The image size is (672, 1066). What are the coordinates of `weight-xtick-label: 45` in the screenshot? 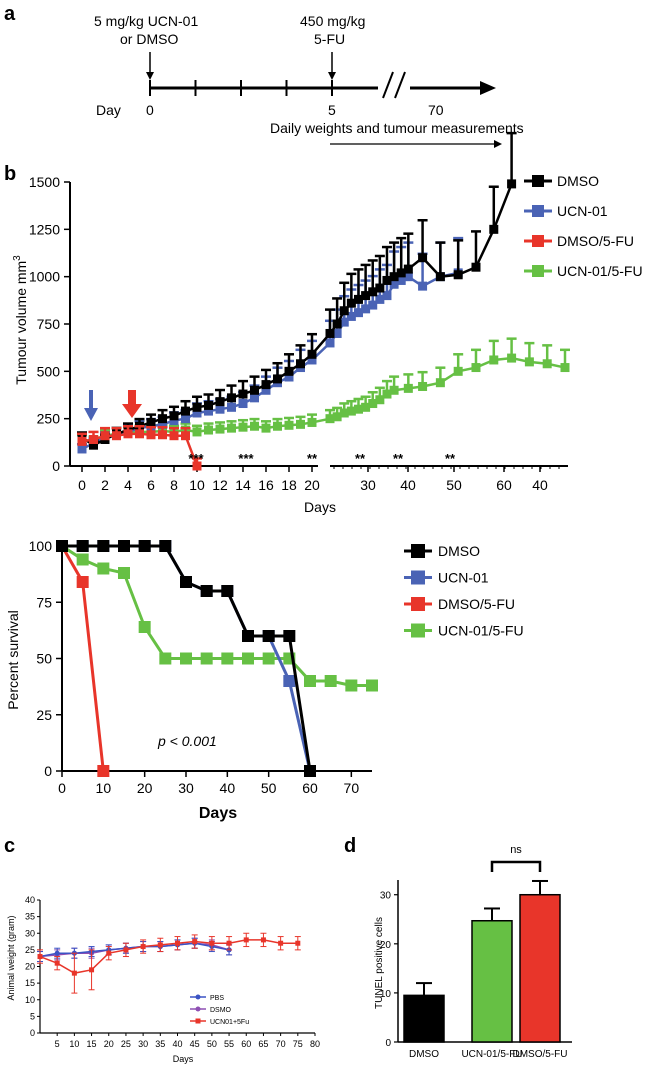 It's located at (195, 1044).